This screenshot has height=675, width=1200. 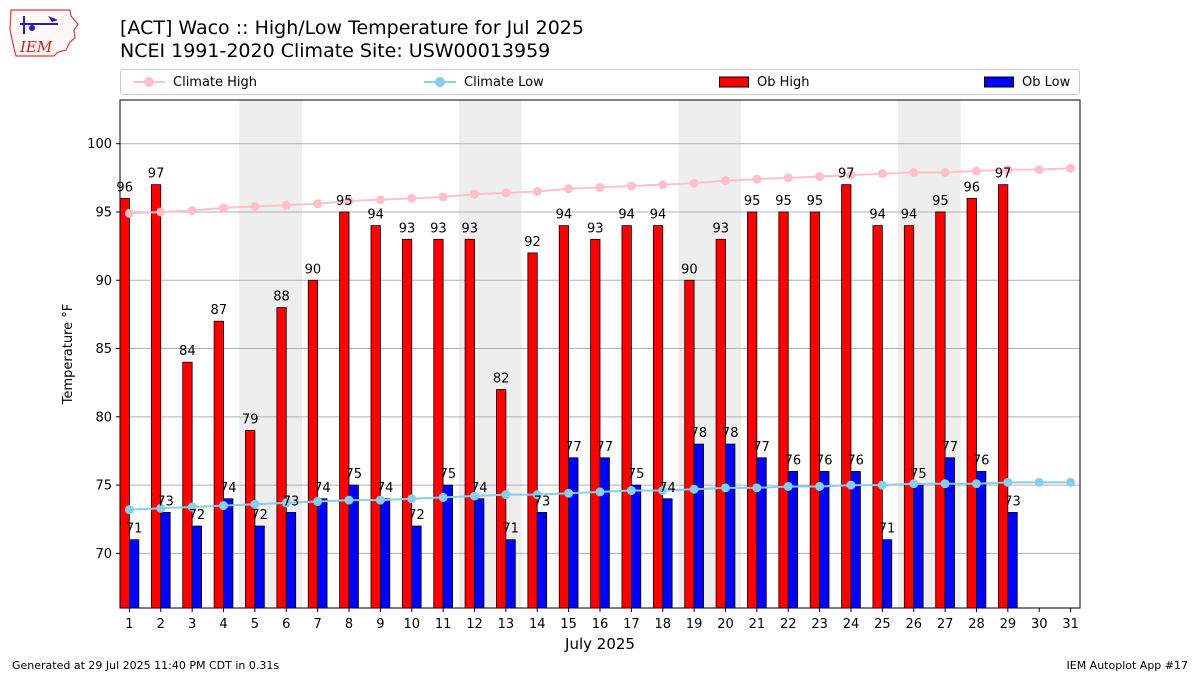 I want to click on x-tick-label: 1, so click(x=129, y=624).